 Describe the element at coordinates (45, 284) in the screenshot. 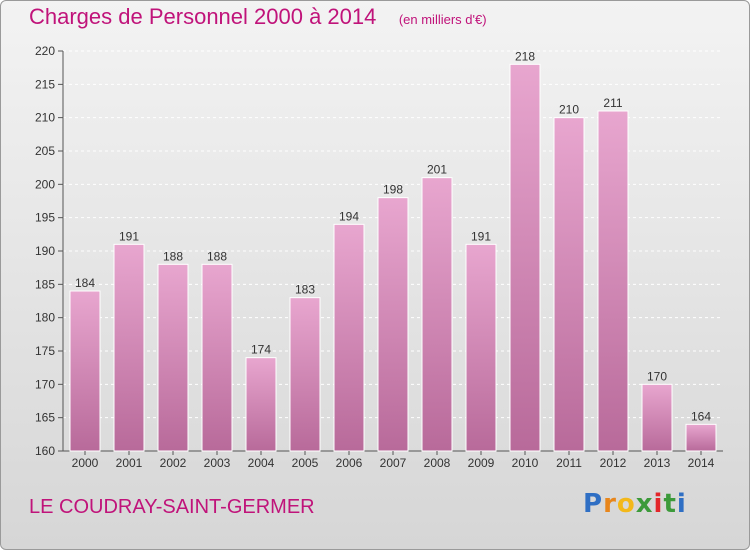

I see `y-tick-label: 185` at that location.